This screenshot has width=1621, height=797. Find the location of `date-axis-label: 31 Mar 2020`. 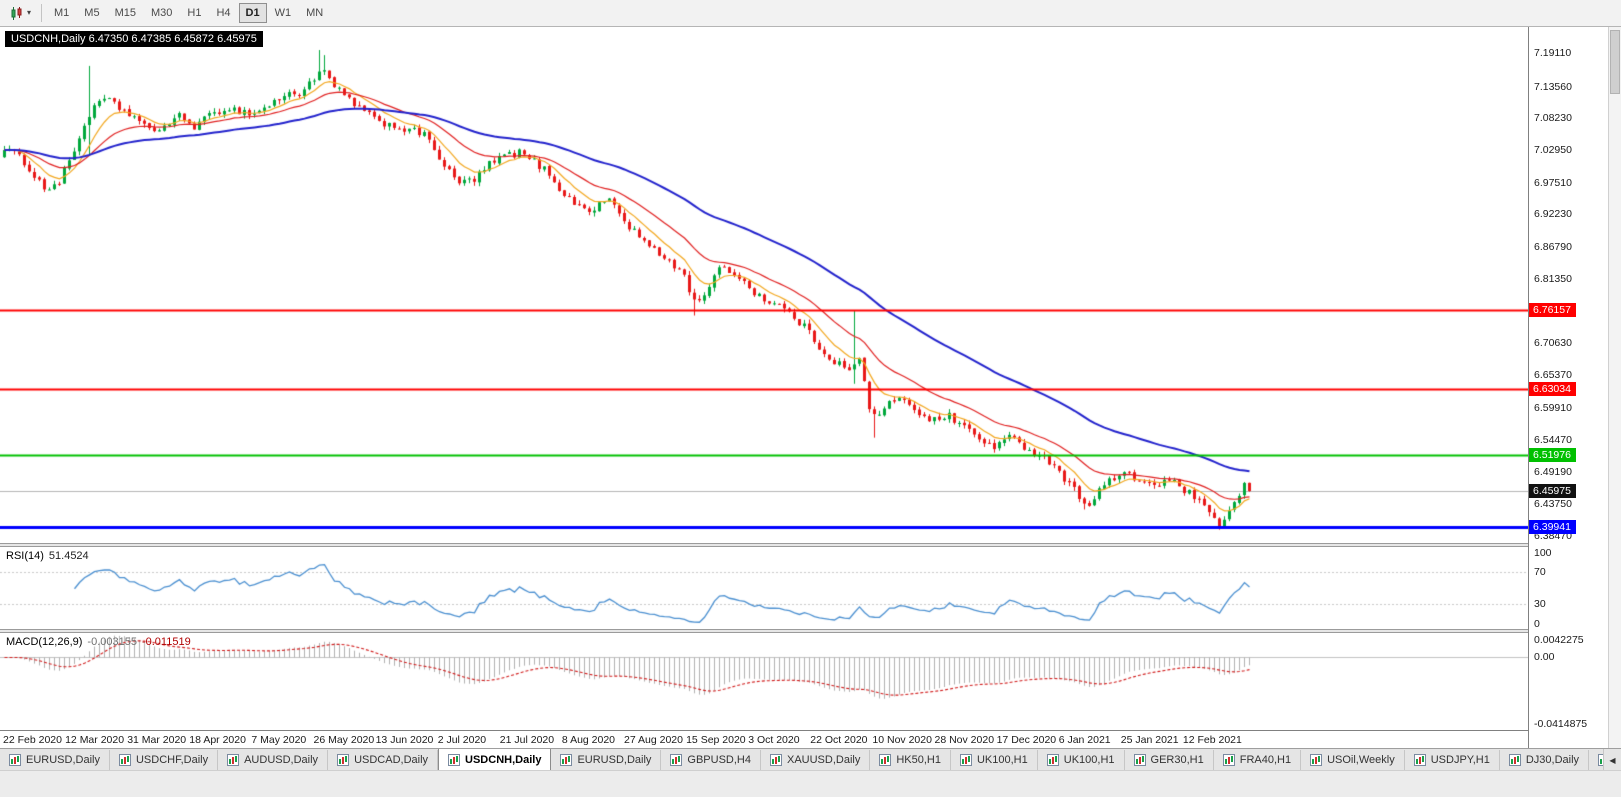

date-axis-label: 31 Mar 2020 is located at coordinates (157, 740).